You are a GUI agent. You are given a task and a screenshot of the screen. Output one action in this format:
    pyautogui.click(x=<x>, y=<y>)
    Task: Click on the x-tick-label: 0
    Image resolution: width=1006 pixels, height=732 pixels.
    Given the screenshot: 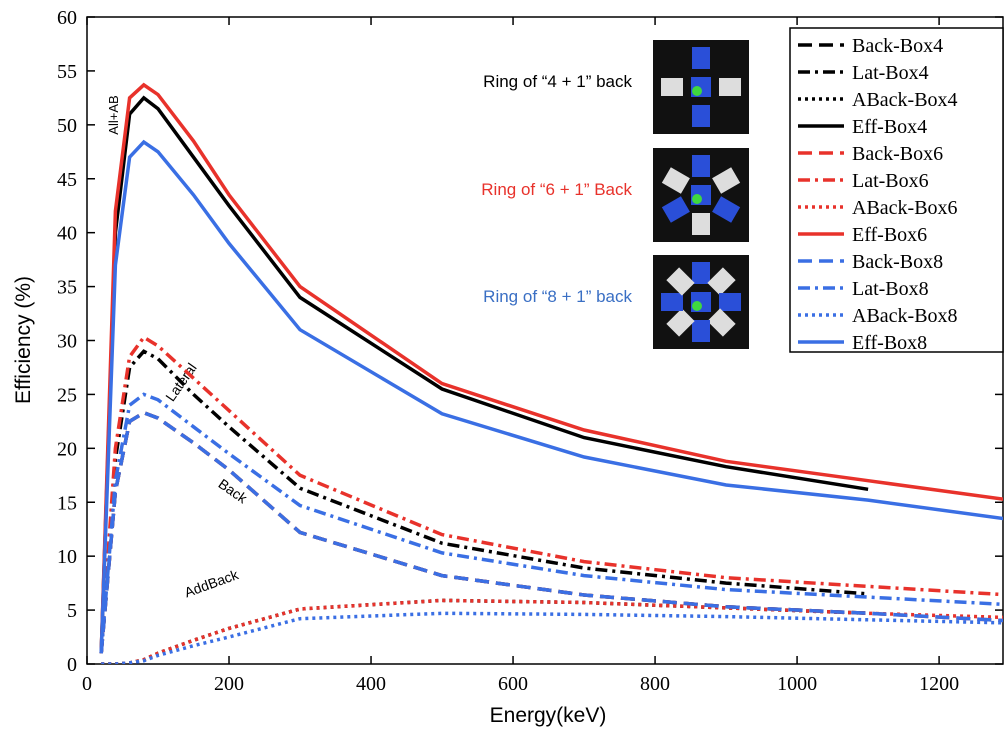 What is the action you would take?
    pyautogui.click(x=87, y=684)
    